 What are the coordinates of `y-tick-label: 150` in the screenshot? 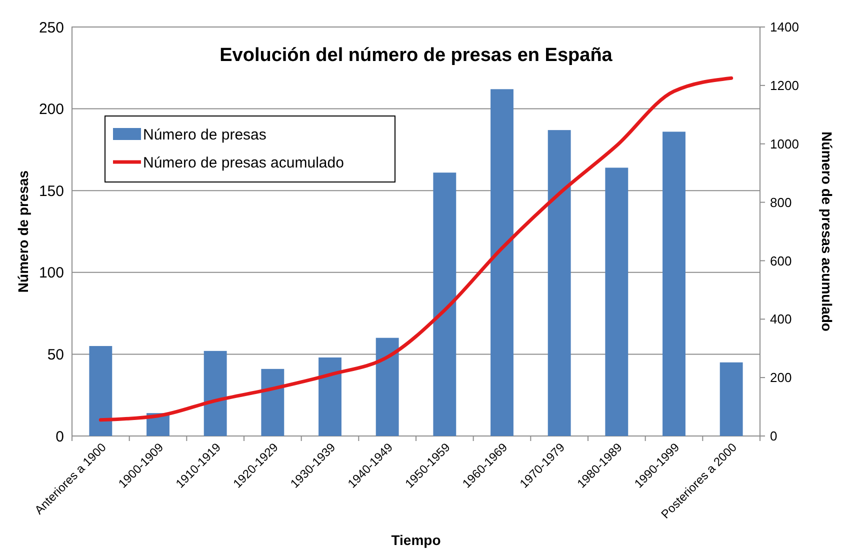 It's located at (51, 191).